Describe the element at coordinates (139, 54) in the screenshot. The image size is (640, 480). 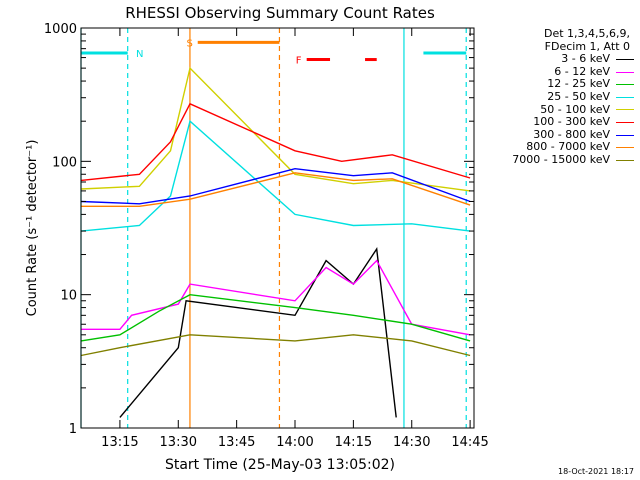
I see `annotation-label: N` at that location.